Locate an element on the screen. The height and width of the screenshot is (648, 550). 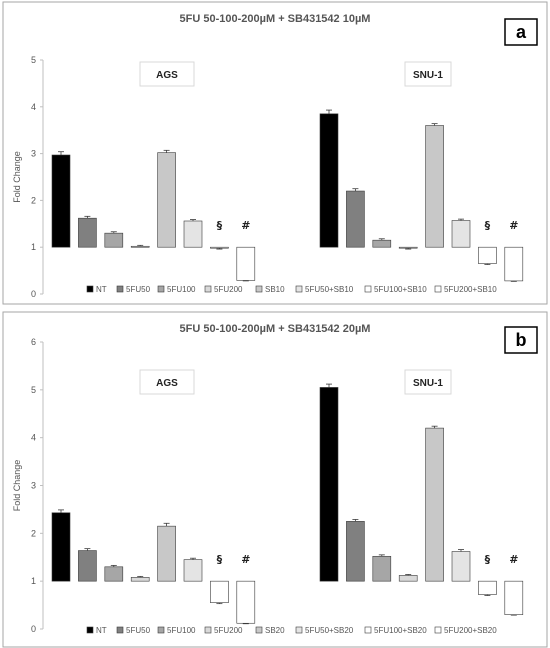
panel-b-legend-entry: 5FU200+SB20 is located at coordinates (470, 630).